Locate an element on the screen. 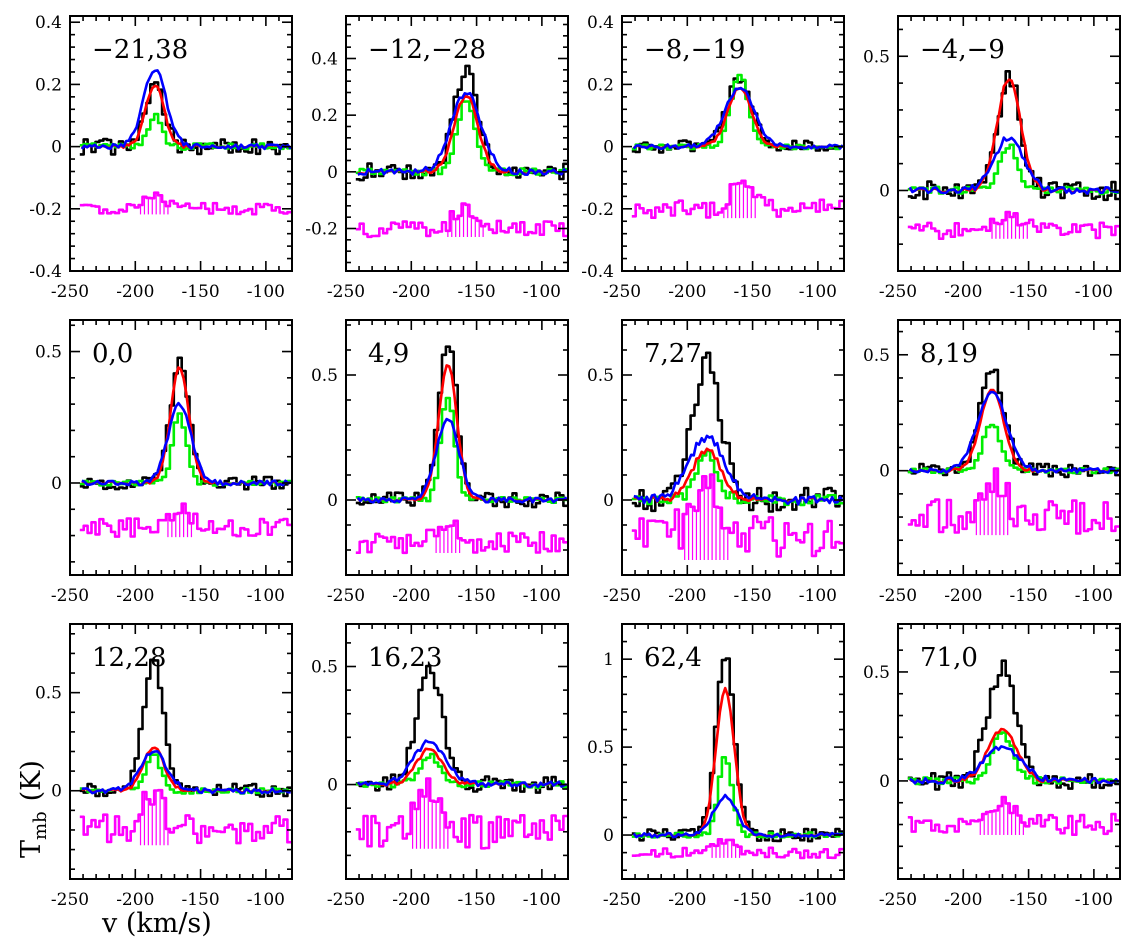 The image size is (1128, 939). panel-position-label: −21,38 is located at coordinates (140, 50).